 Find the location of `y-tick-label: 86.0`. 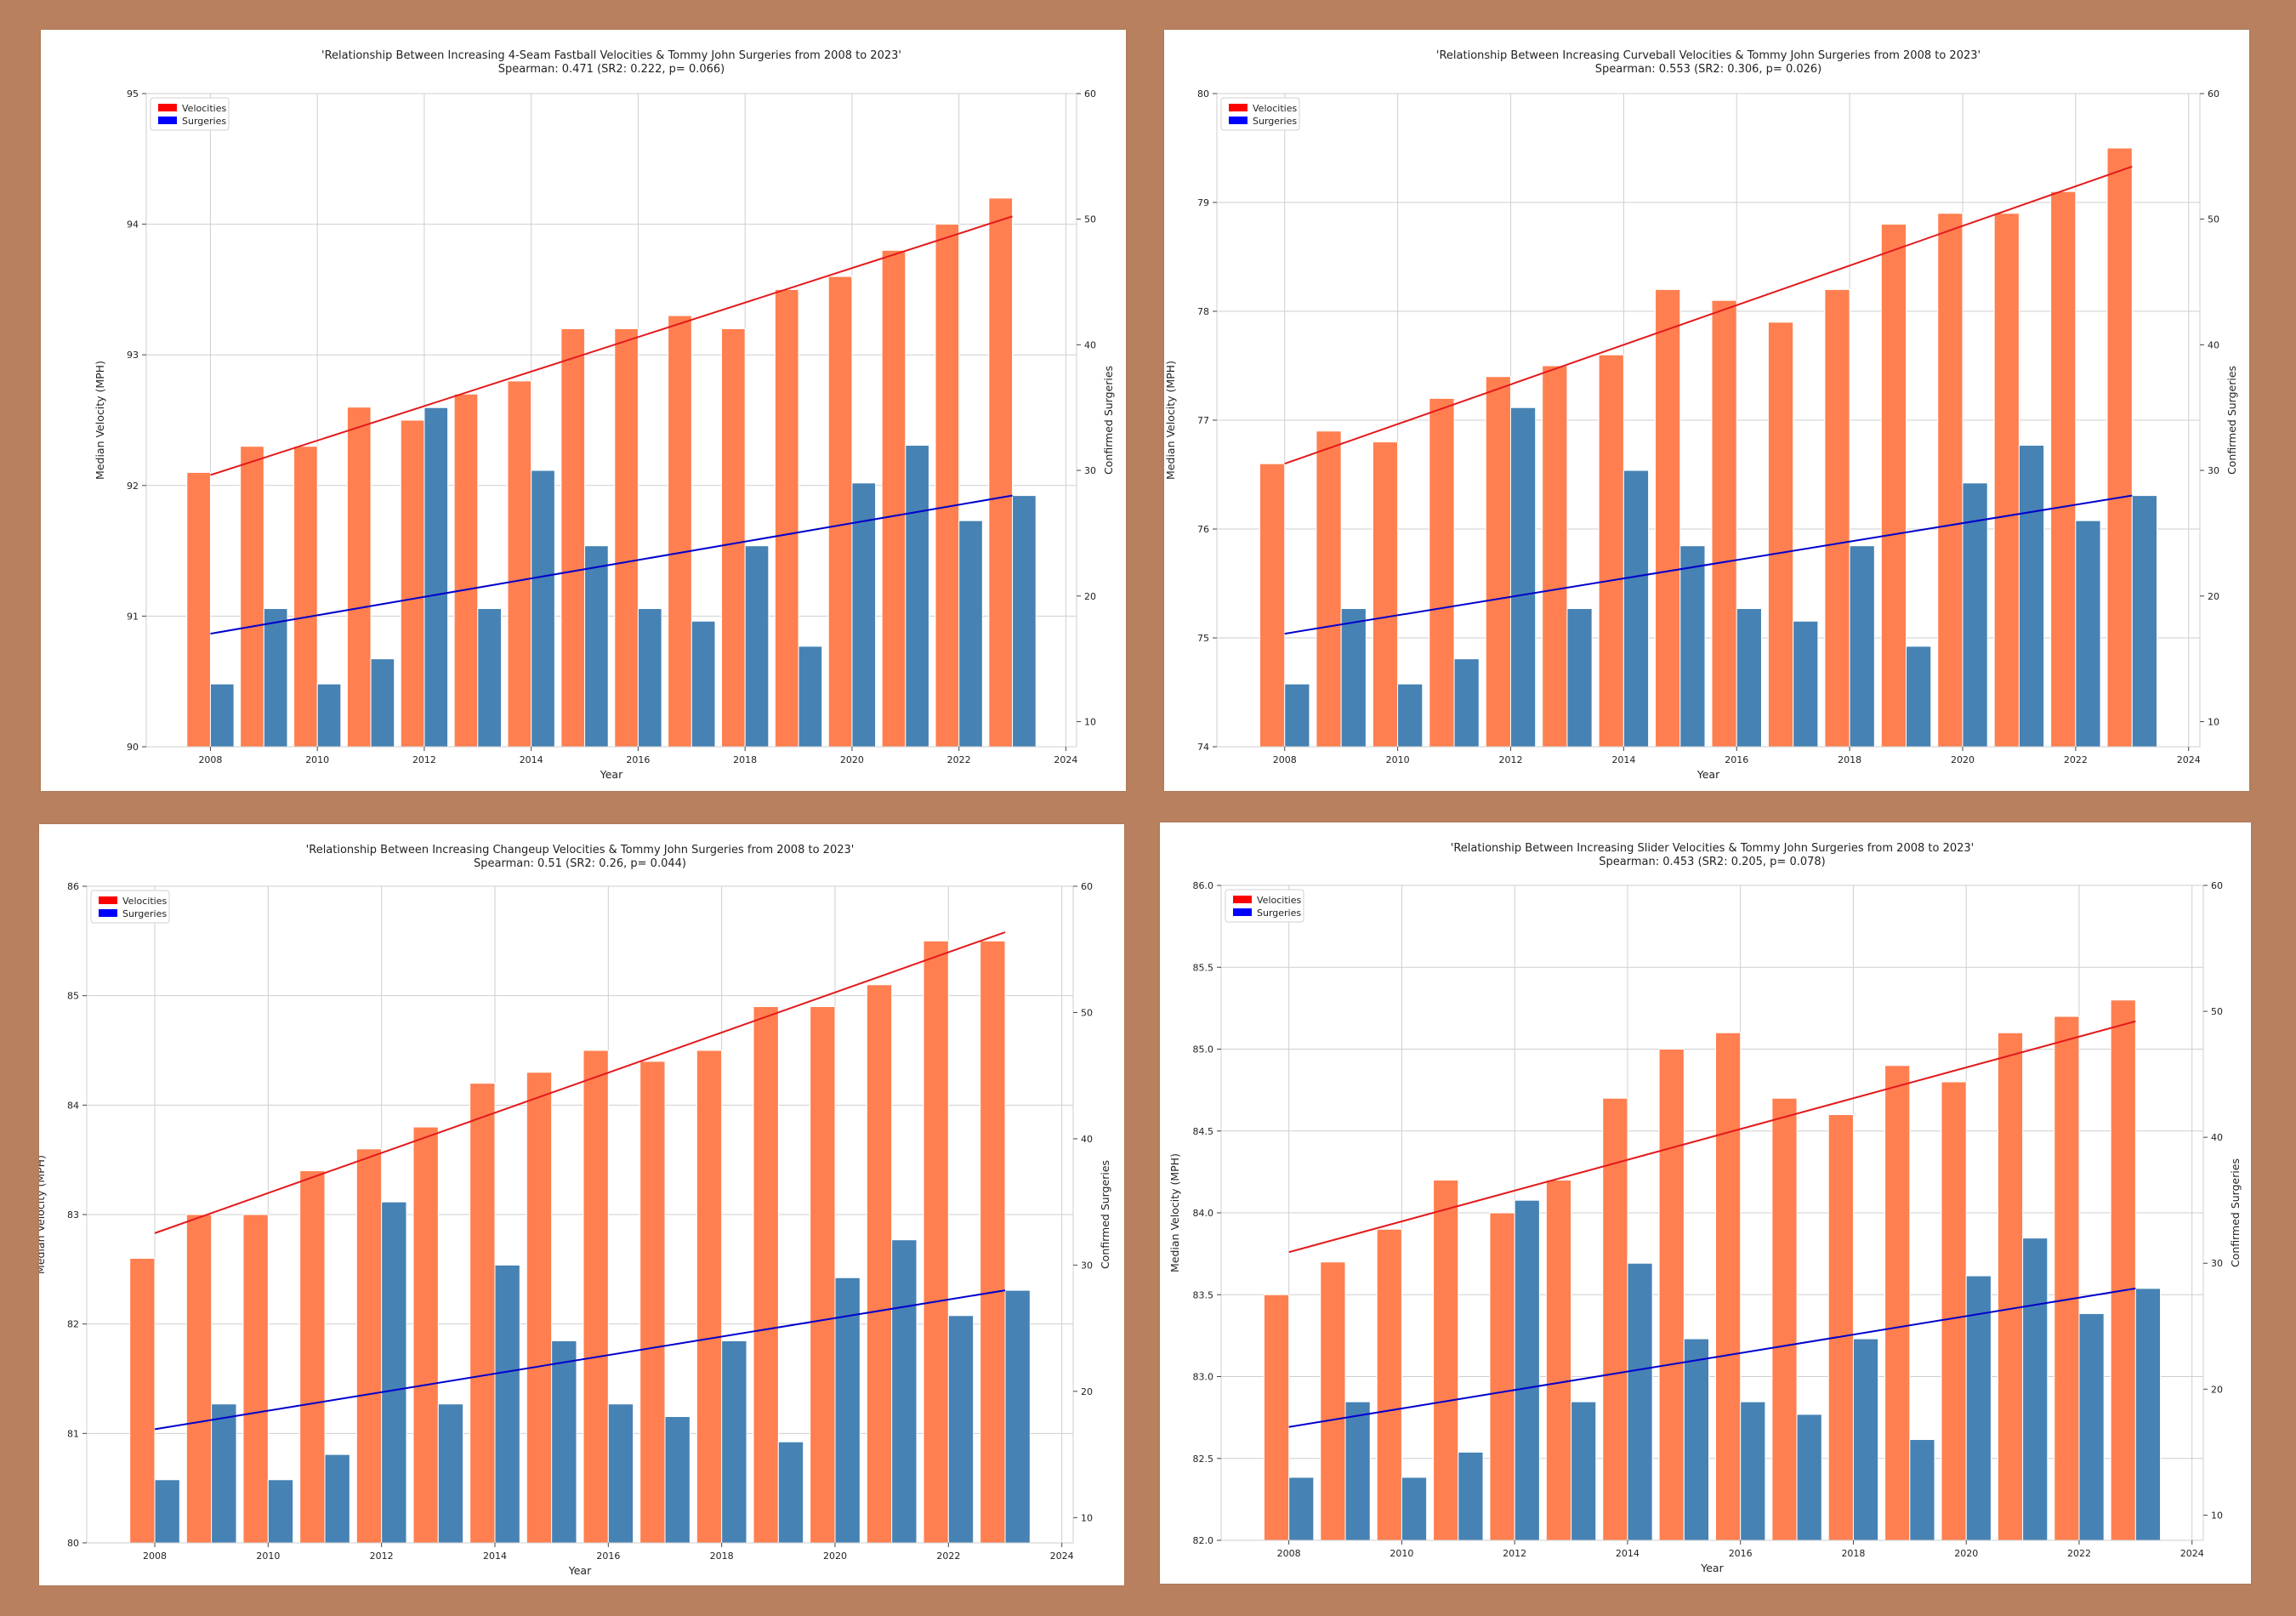

y-tick-label: 86.0 is located at coordinates (1203, 885).